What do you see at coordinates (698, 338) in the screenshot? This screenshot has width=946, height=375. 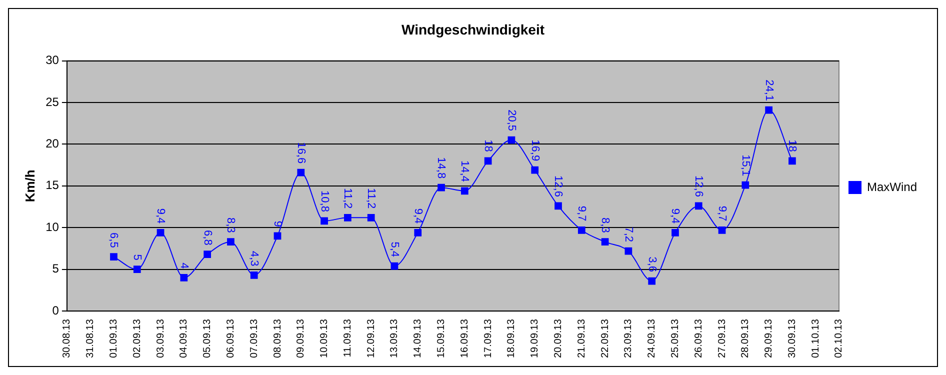 I see `x-tick-label: 26.09.13` at bounding box center [698, 338].